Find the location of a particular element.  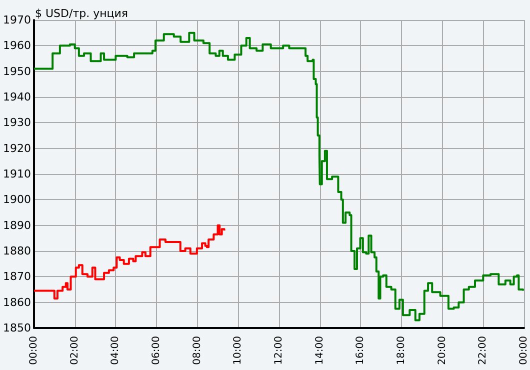

x-tick-label: 02:00 is located at coordinates (74, 350).